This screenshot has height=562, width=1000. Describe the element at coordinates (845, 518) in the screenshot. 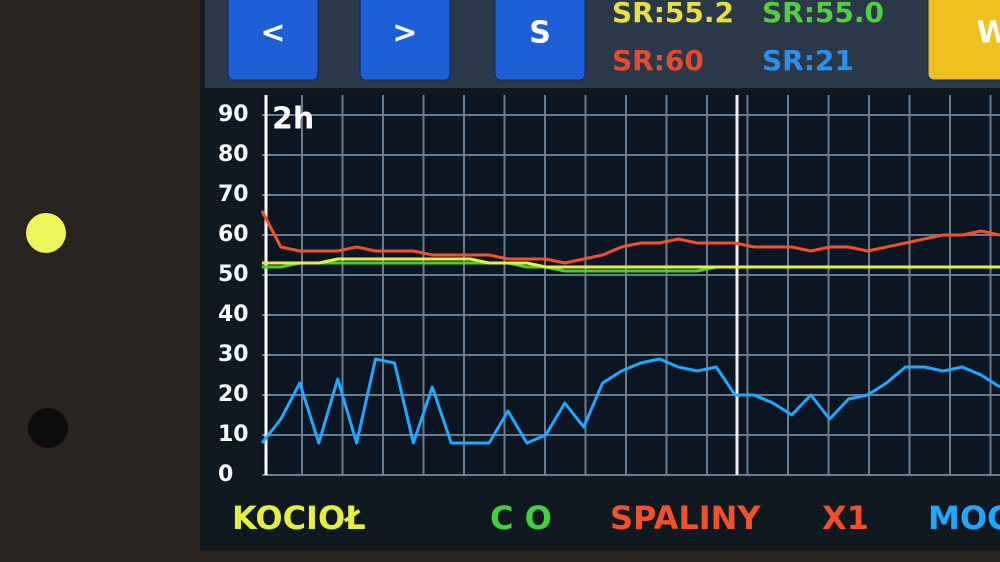

I see `legend-extra: X1` at that location.